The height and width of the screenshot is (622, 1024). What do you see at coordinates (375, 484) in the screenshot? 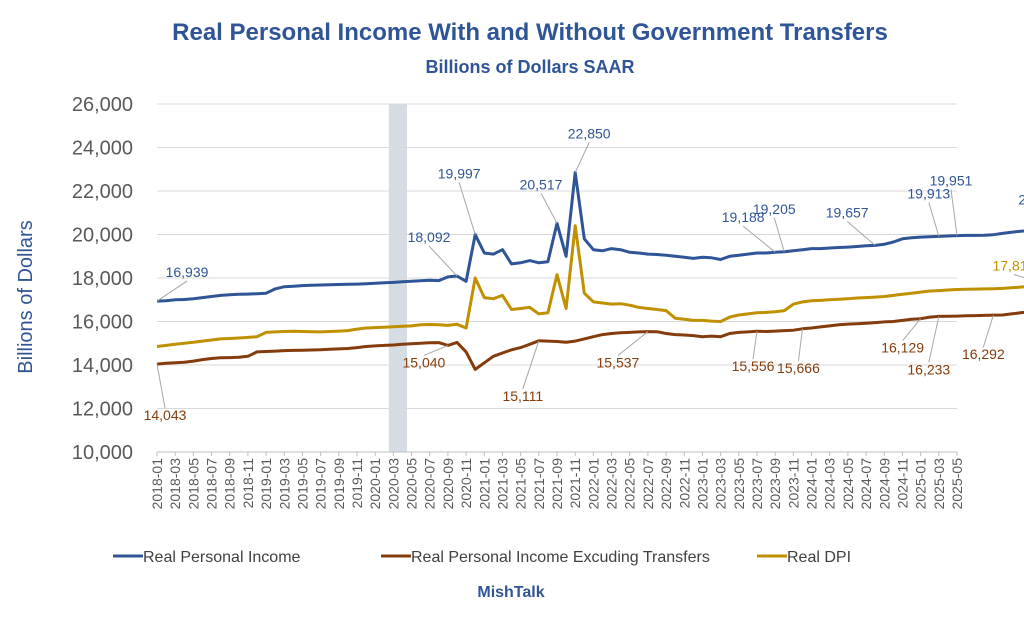
I see `x-tick-label: 2020-01` at bounding box center [375, 484].